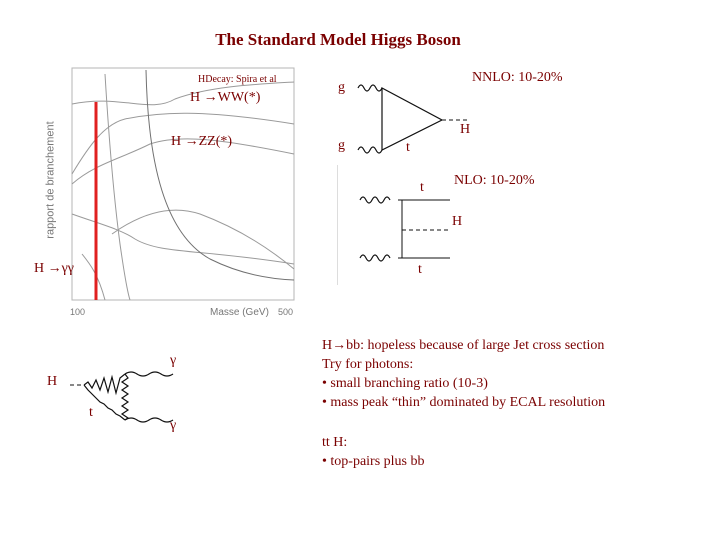 Image resolution: width=720 pixels, height=540 pixels. I want to click on hgg-gamma2: γ, so click(173, 425).